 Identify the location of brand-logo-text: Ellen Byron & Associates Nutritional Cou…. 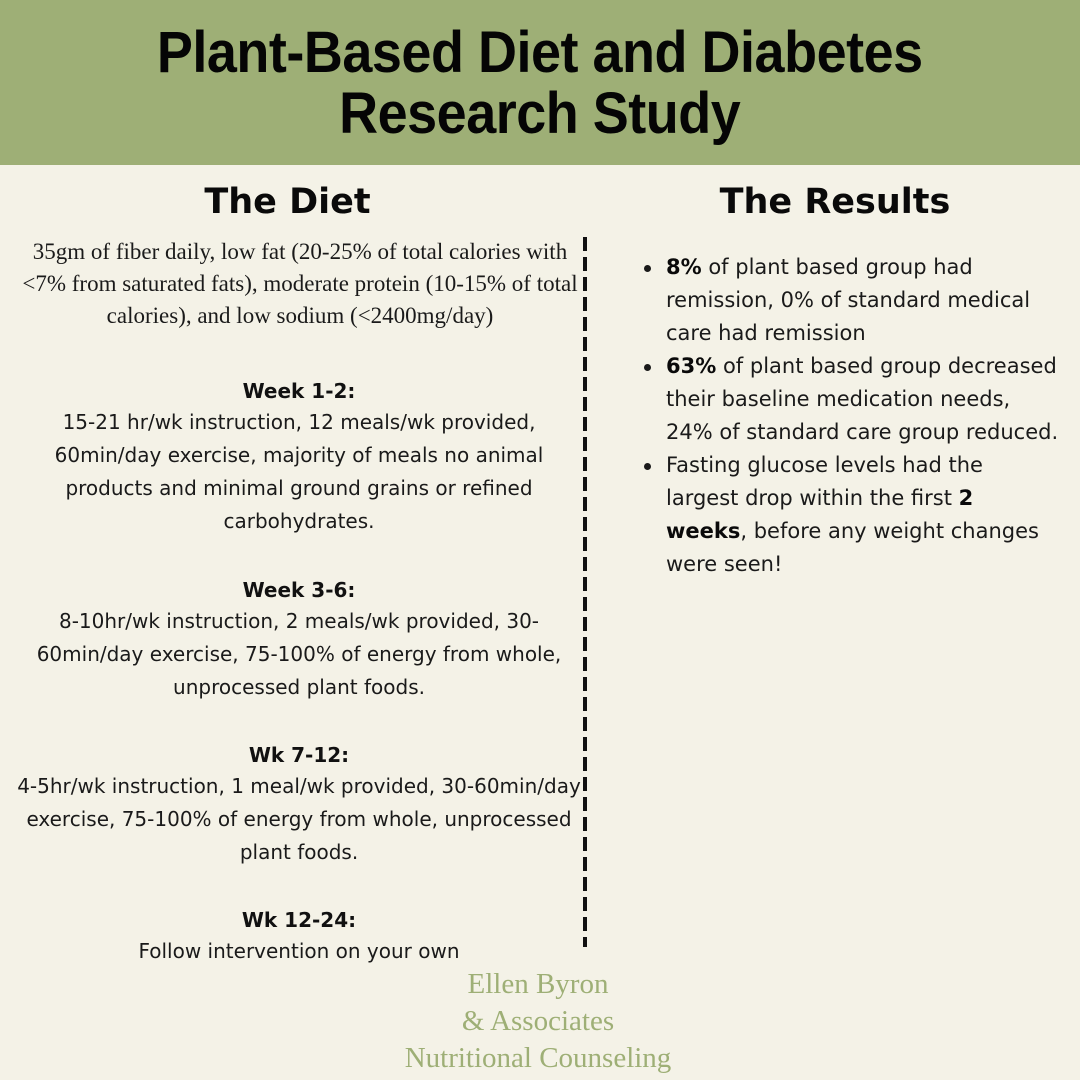
(538, 1021).